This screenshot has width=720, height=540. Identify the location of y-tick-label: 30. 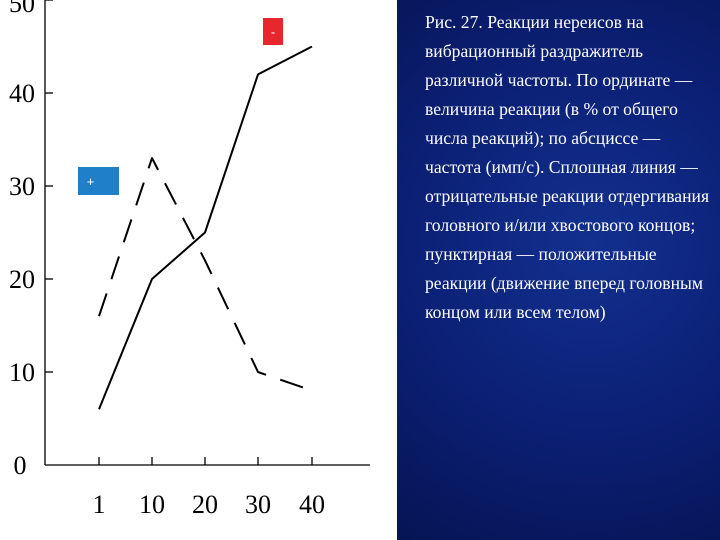
(22, 186).